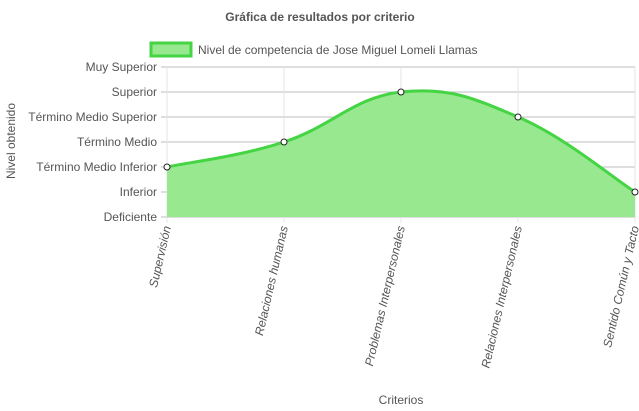 This screenshot has height=411, width=639. Describe the element at coordinates (619, 286) in the screenshot. I see `x-tick-label: Sentido Común y Tacto` at that location.